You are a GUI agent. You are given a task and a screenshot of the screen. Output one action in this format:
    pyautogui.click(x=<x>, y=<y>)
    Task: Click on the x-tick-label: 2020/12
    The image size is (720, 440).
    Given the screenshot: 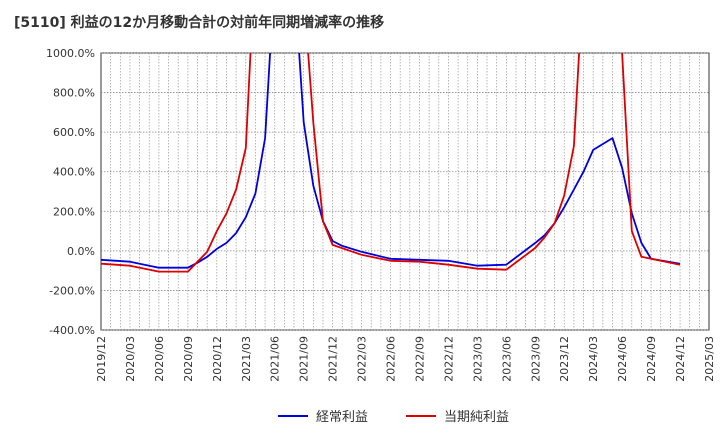 What is the action you would take?
    pyautogui.click(x=217, y=359)
    